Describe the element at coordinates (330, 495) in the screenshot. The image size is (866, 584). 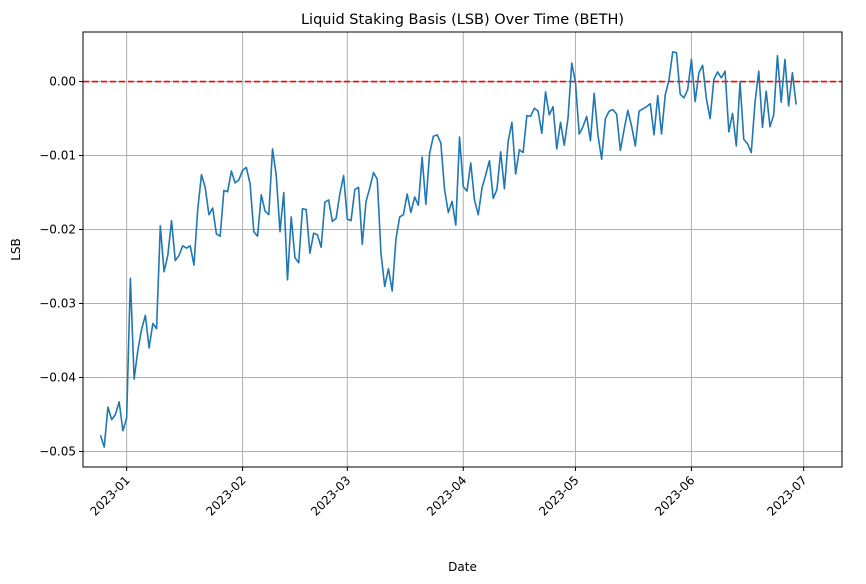
I see `x-tick-label: 2023-03` at that location.